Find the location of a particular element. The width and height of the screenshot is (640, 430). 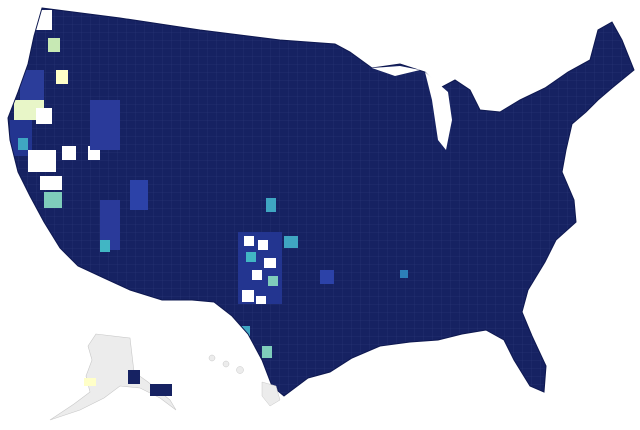

lake-superior is located at coordinates (396, 71).